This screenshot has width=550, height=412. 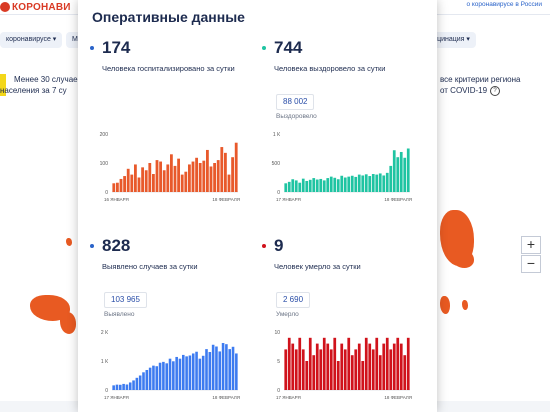 What do you see at coordinates (452, 40) in the screenshot?
I see `nav-pill-vaccination: кцинация ▾` at bounding box center [452, 40].